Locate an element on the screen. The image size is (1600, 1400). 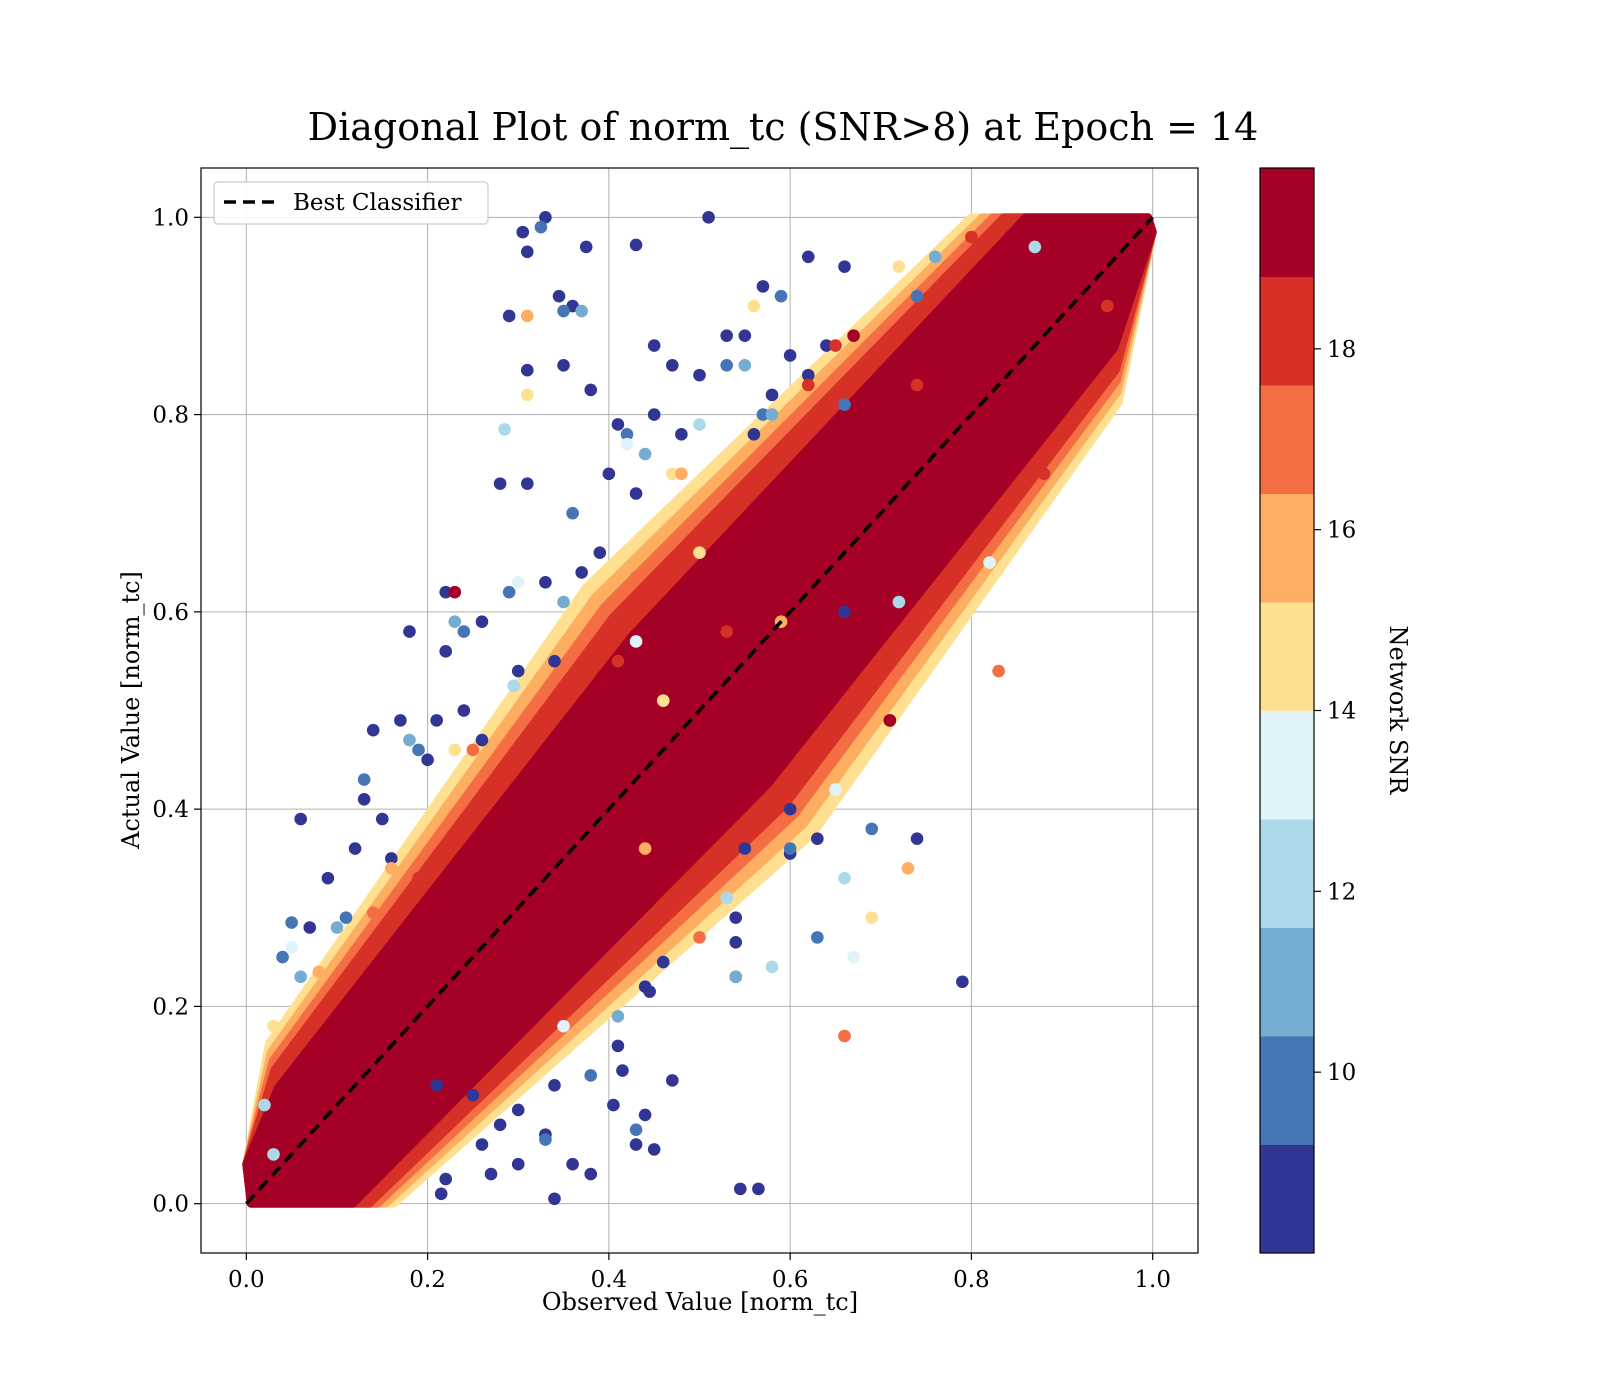
x-tick-label: 0.6 is located at coordinates (790, 1280).